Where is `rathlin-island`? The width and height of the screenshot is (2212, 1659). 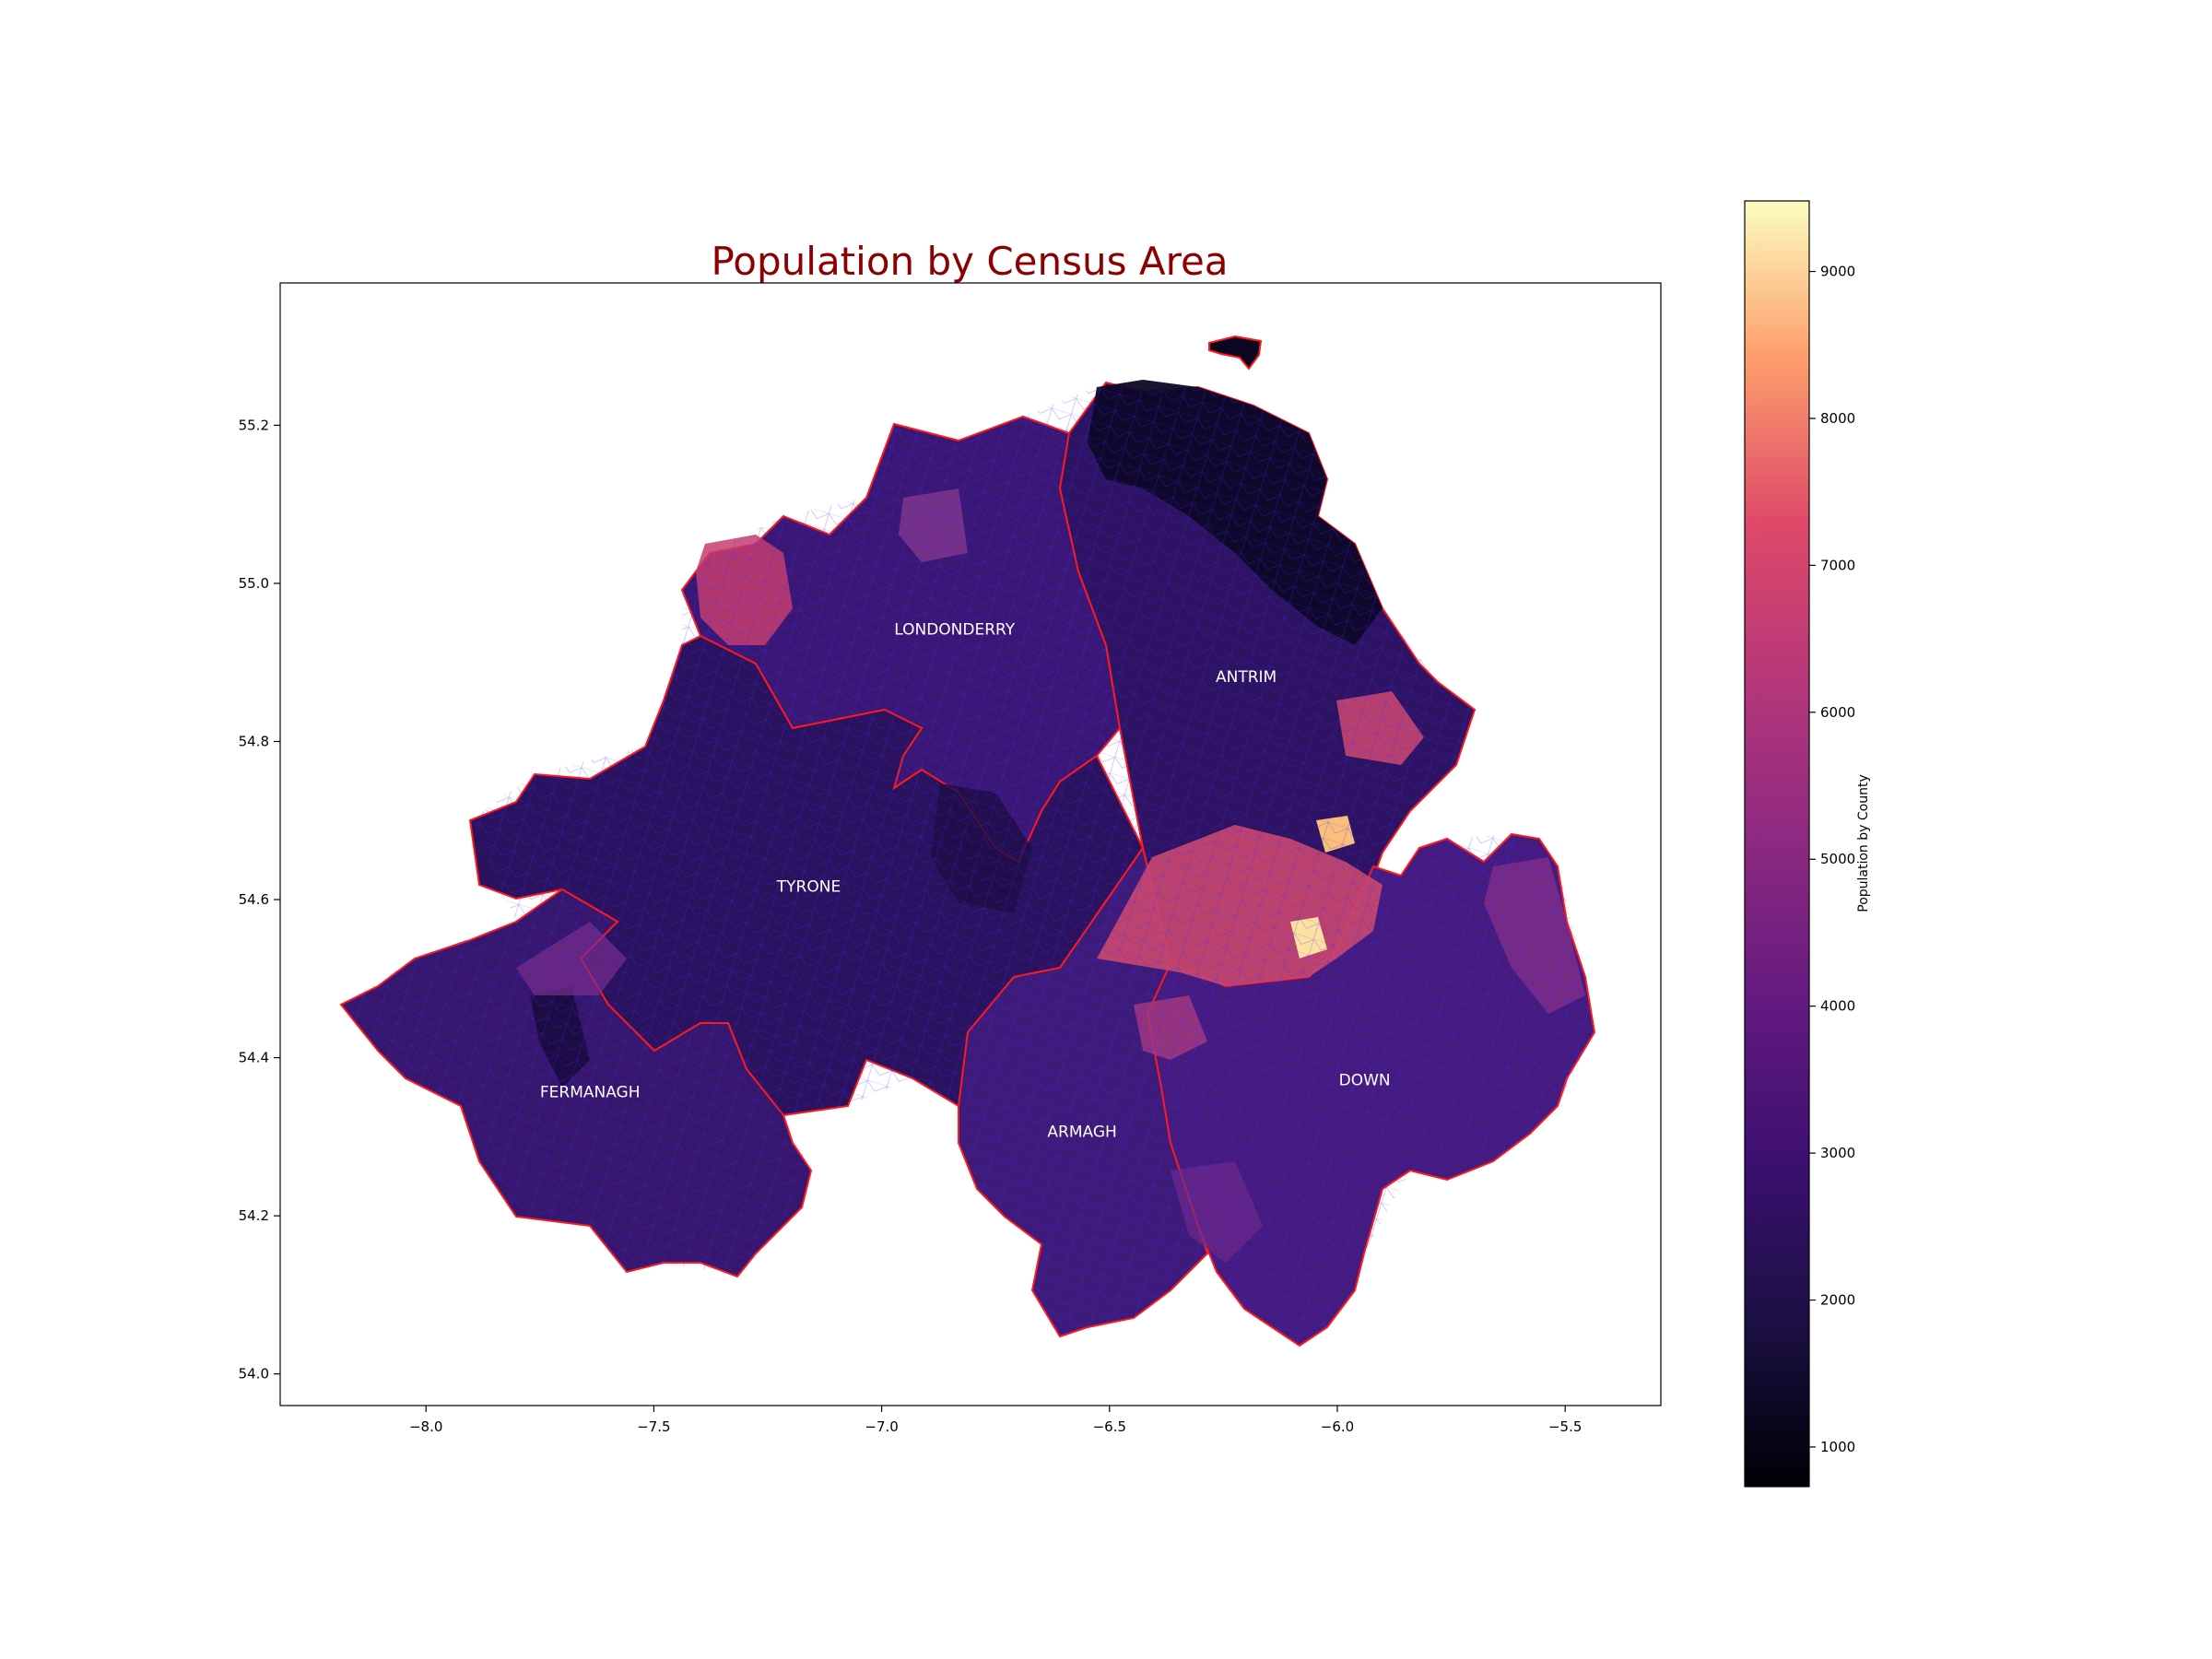 rathlin-island is located at coordinates (1235, 353).